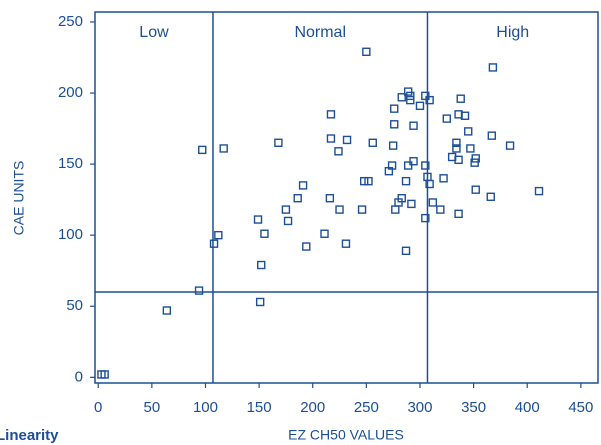 The image size is (601, 445). I want to click on x-tick-label: 250, so click(366, 407).